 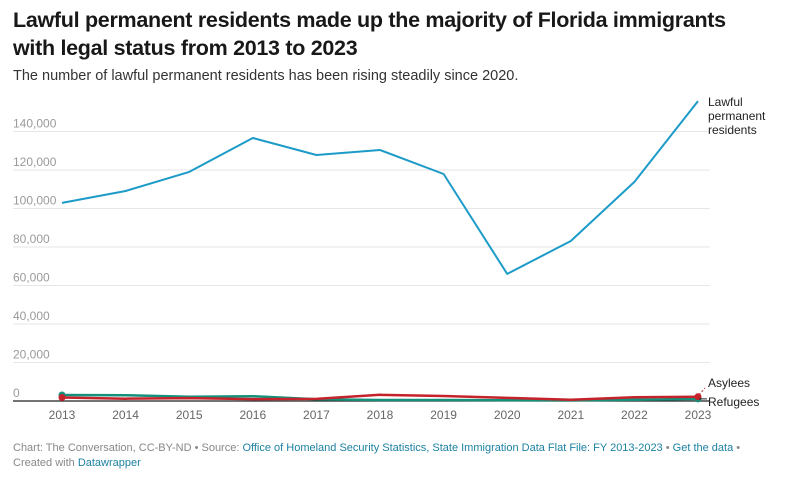 I want to click on x-tick-label: 2019, so click(x=443, y=415).